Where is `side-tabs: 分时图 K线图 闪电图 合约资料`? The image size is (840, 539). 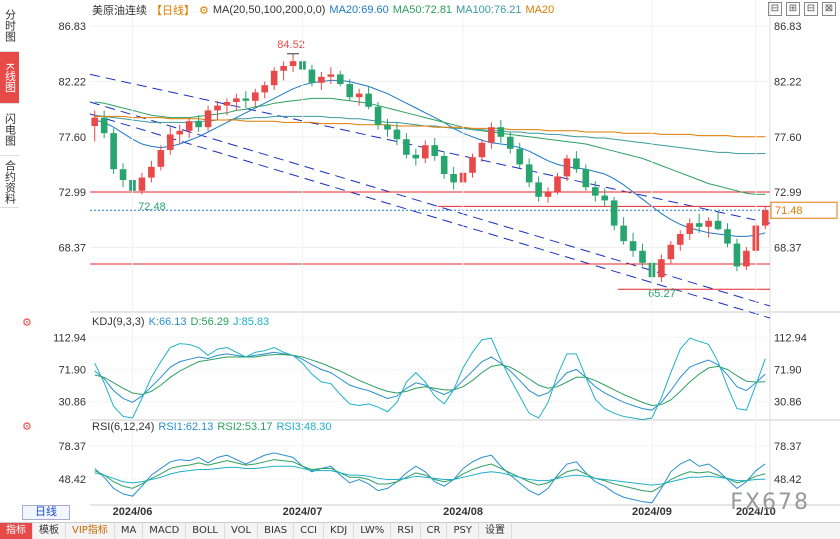 side-tabs: 分时图 K线图 闪电图 合约资料 is located at coordinates (9, 110).